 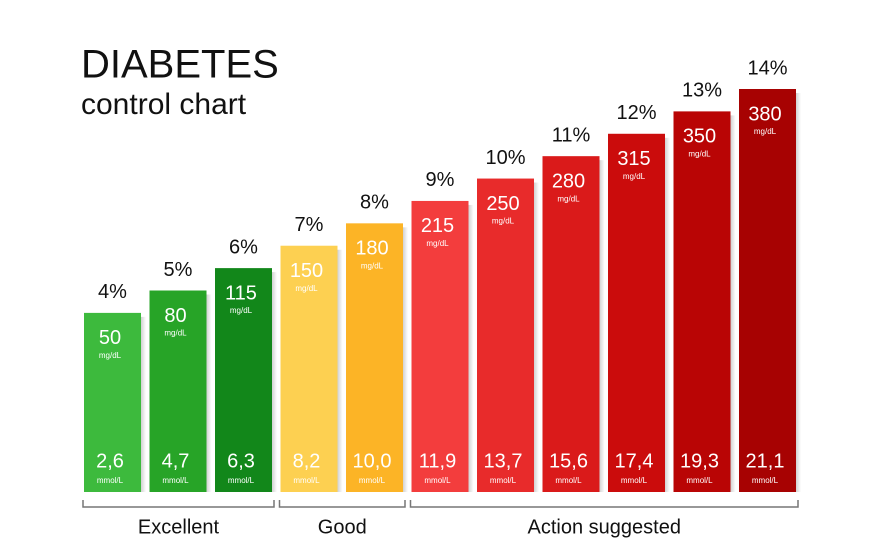 What do you see at coordinates (503, 461) in the screenshot?
I see `mmol-value: 13,7` at bounding box center [503, 461].